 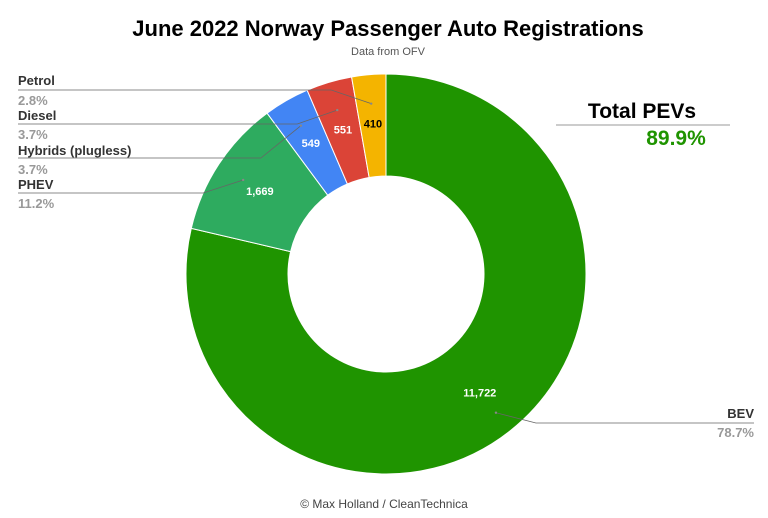 What do you see at coordinates (735, 432) in the screenshot?
I see `percent-label-bev: 78.7%` at bounding box center [735, 432].